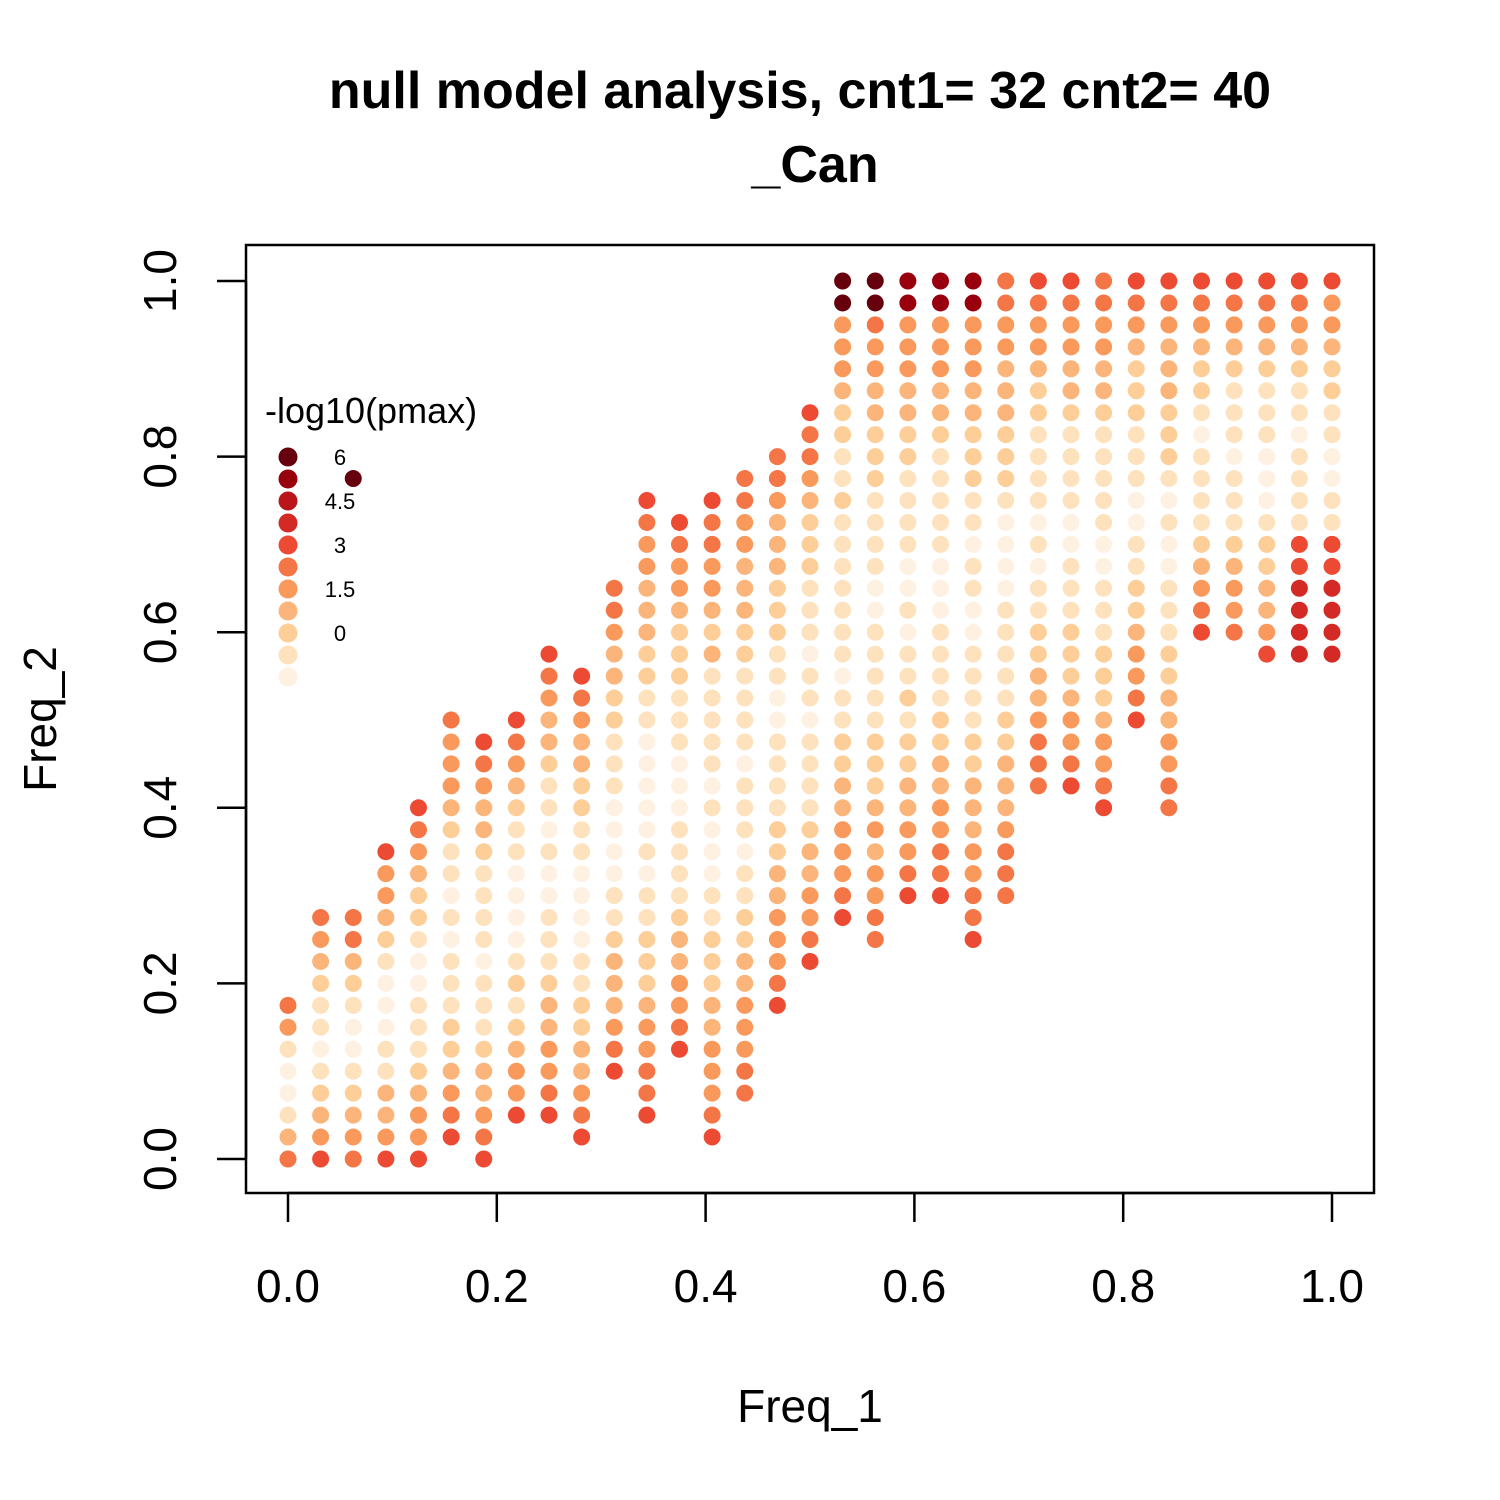 The image size is (1500, 1500). Describe the element at coordinates (288, 677) in the screenshot. I see `legend-swatch` at that location.